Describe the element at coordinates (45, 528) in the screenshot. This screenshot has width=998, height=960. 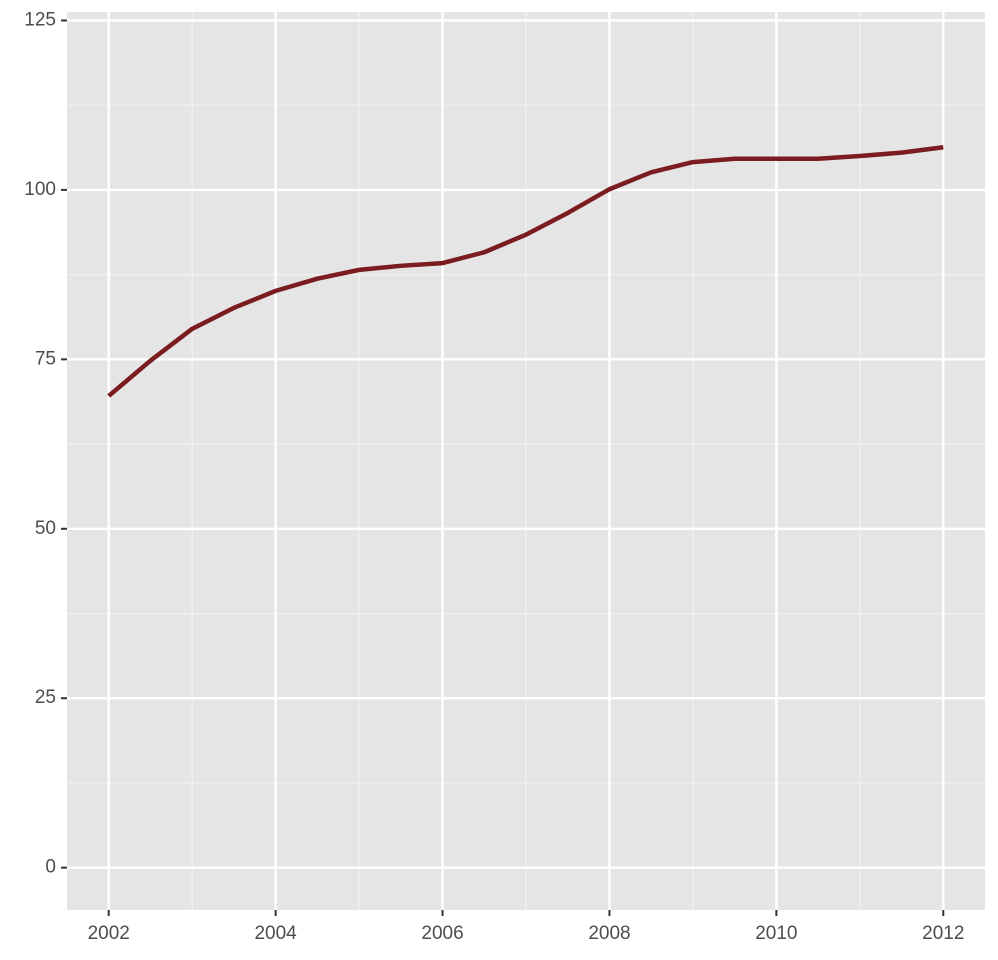
I see `y-tick-label: 50` at that location.